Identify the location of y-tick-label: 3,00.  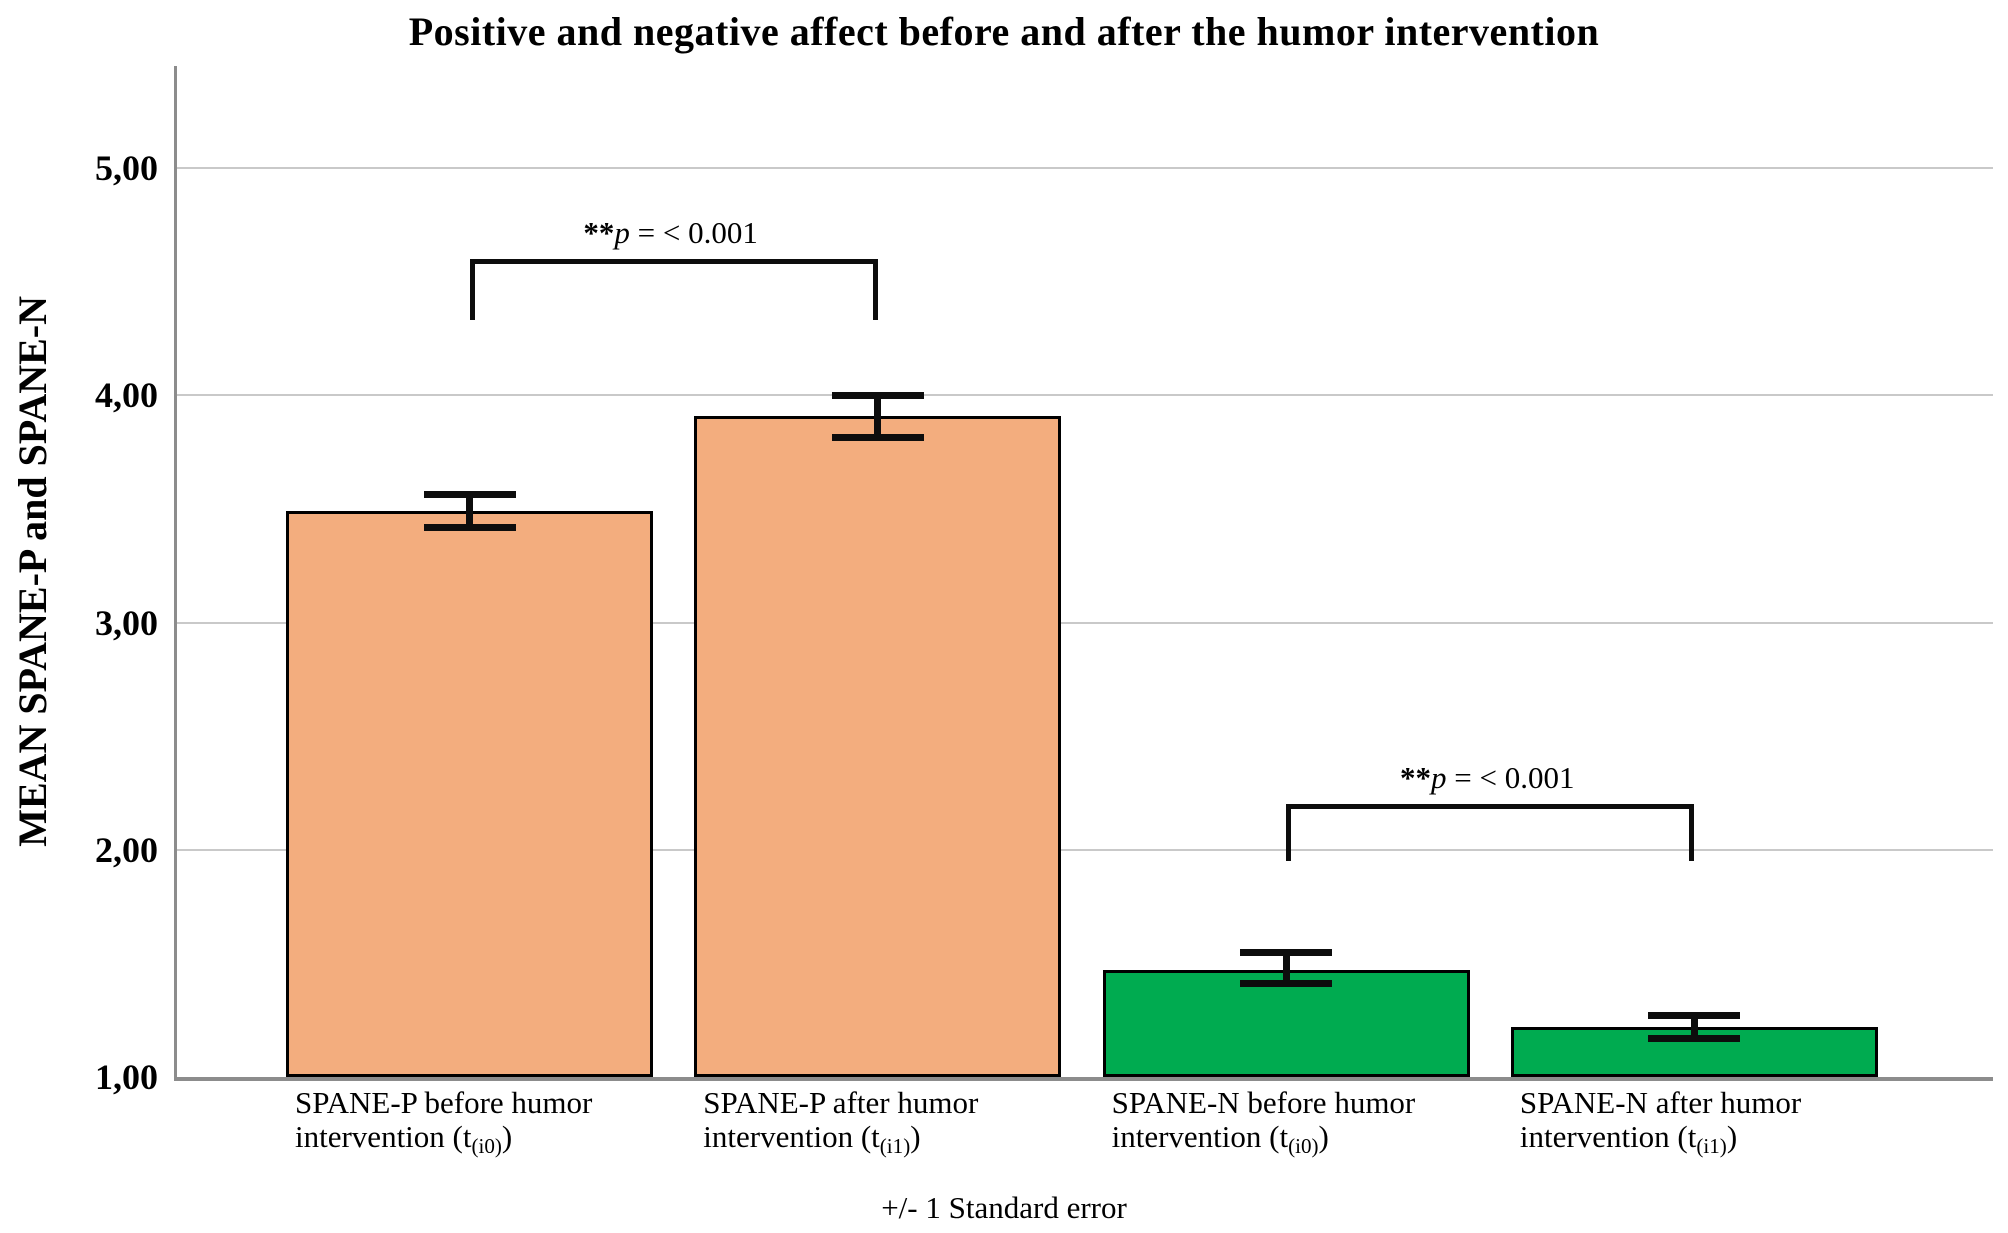
(126, 622).